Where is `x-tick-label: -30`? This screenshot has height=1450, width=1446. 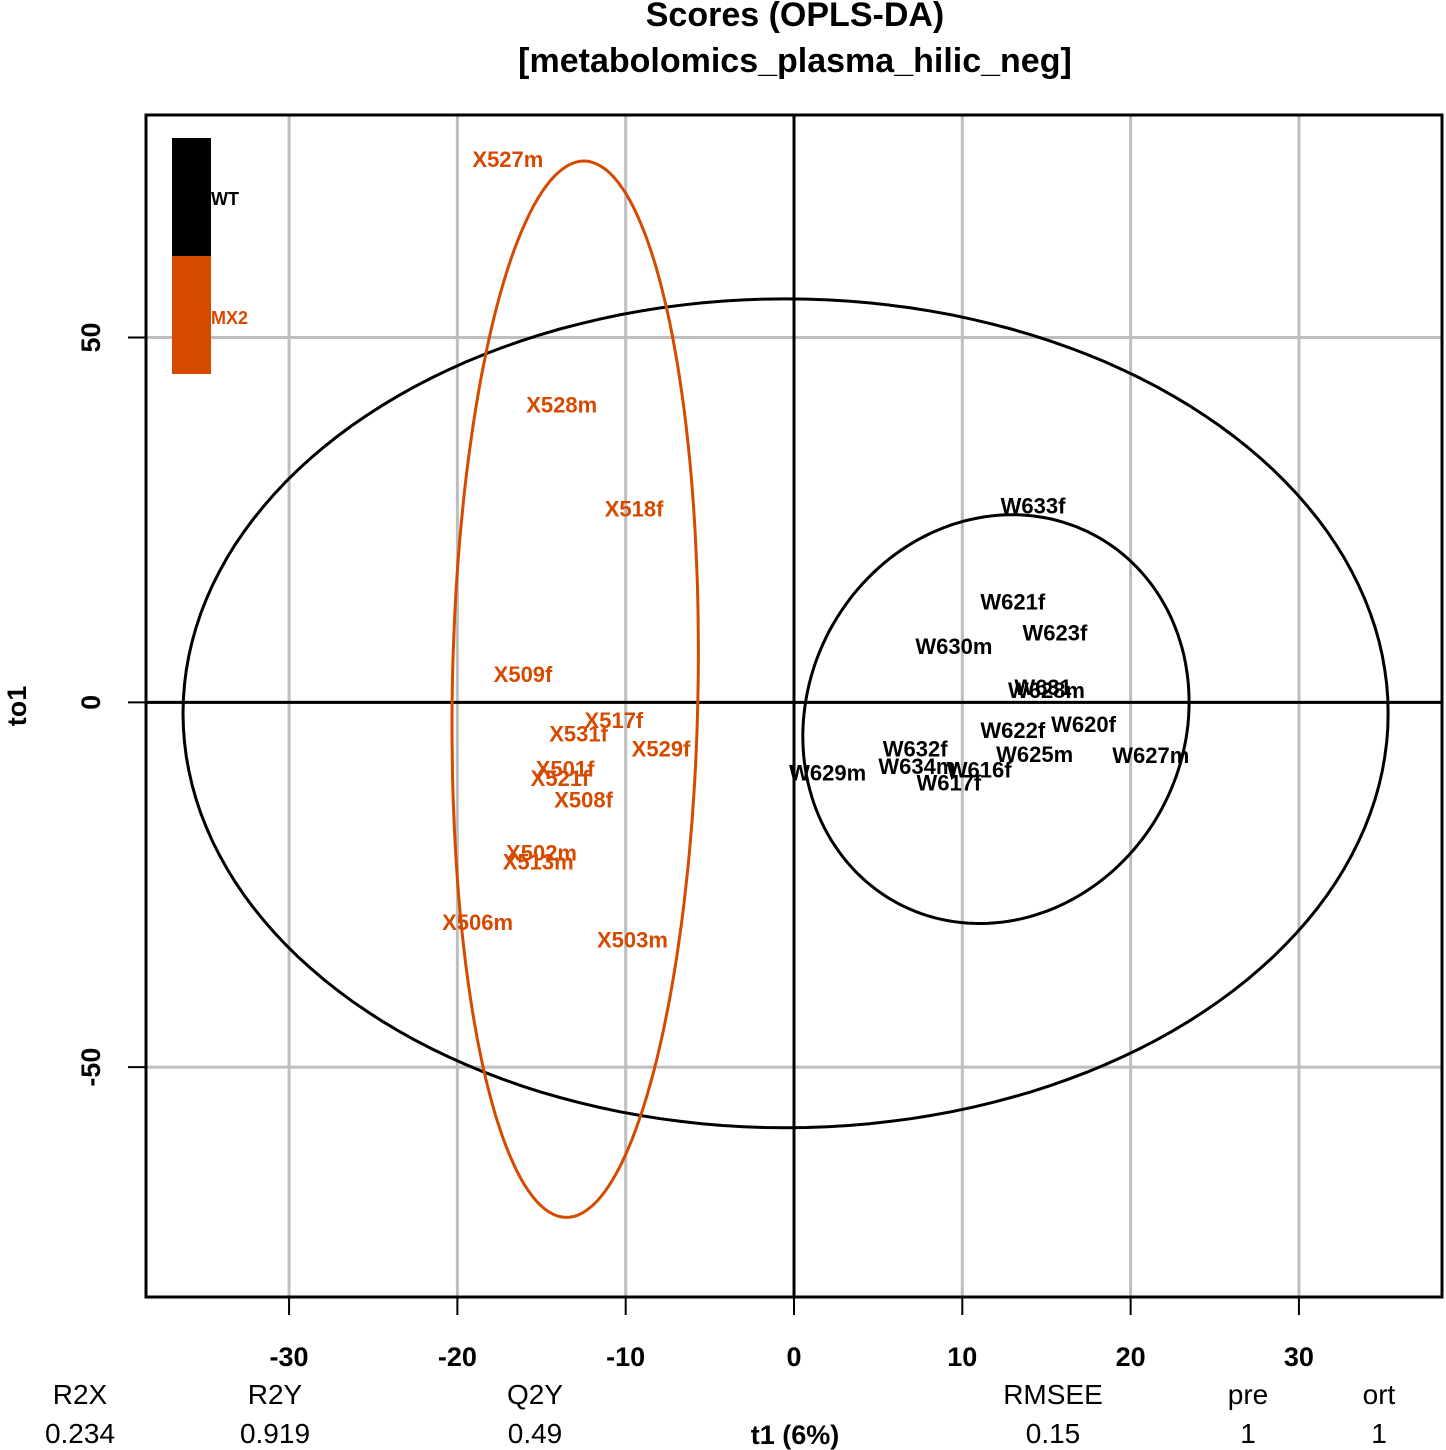
x-tick-label: -30 is located at coordinates (289, 1357).